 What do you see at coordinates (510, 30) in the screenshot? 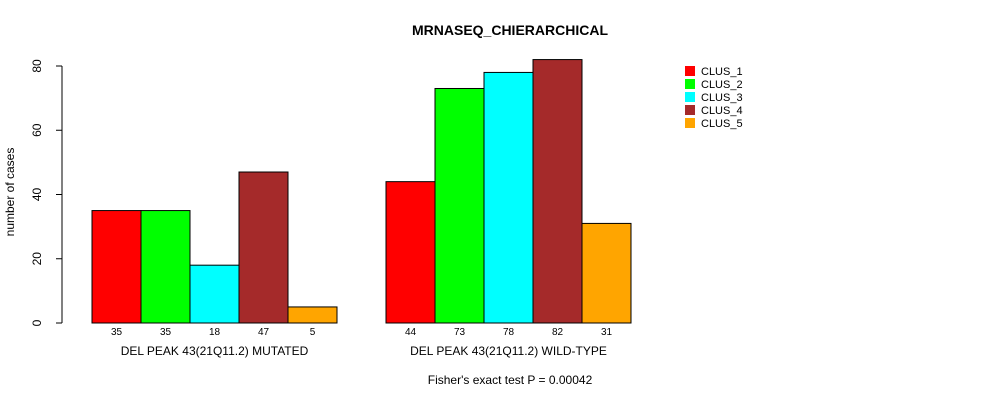
I see `chart-title: MRNASEQ_CHIERARCHICAL` at bounding box center [510, 30].